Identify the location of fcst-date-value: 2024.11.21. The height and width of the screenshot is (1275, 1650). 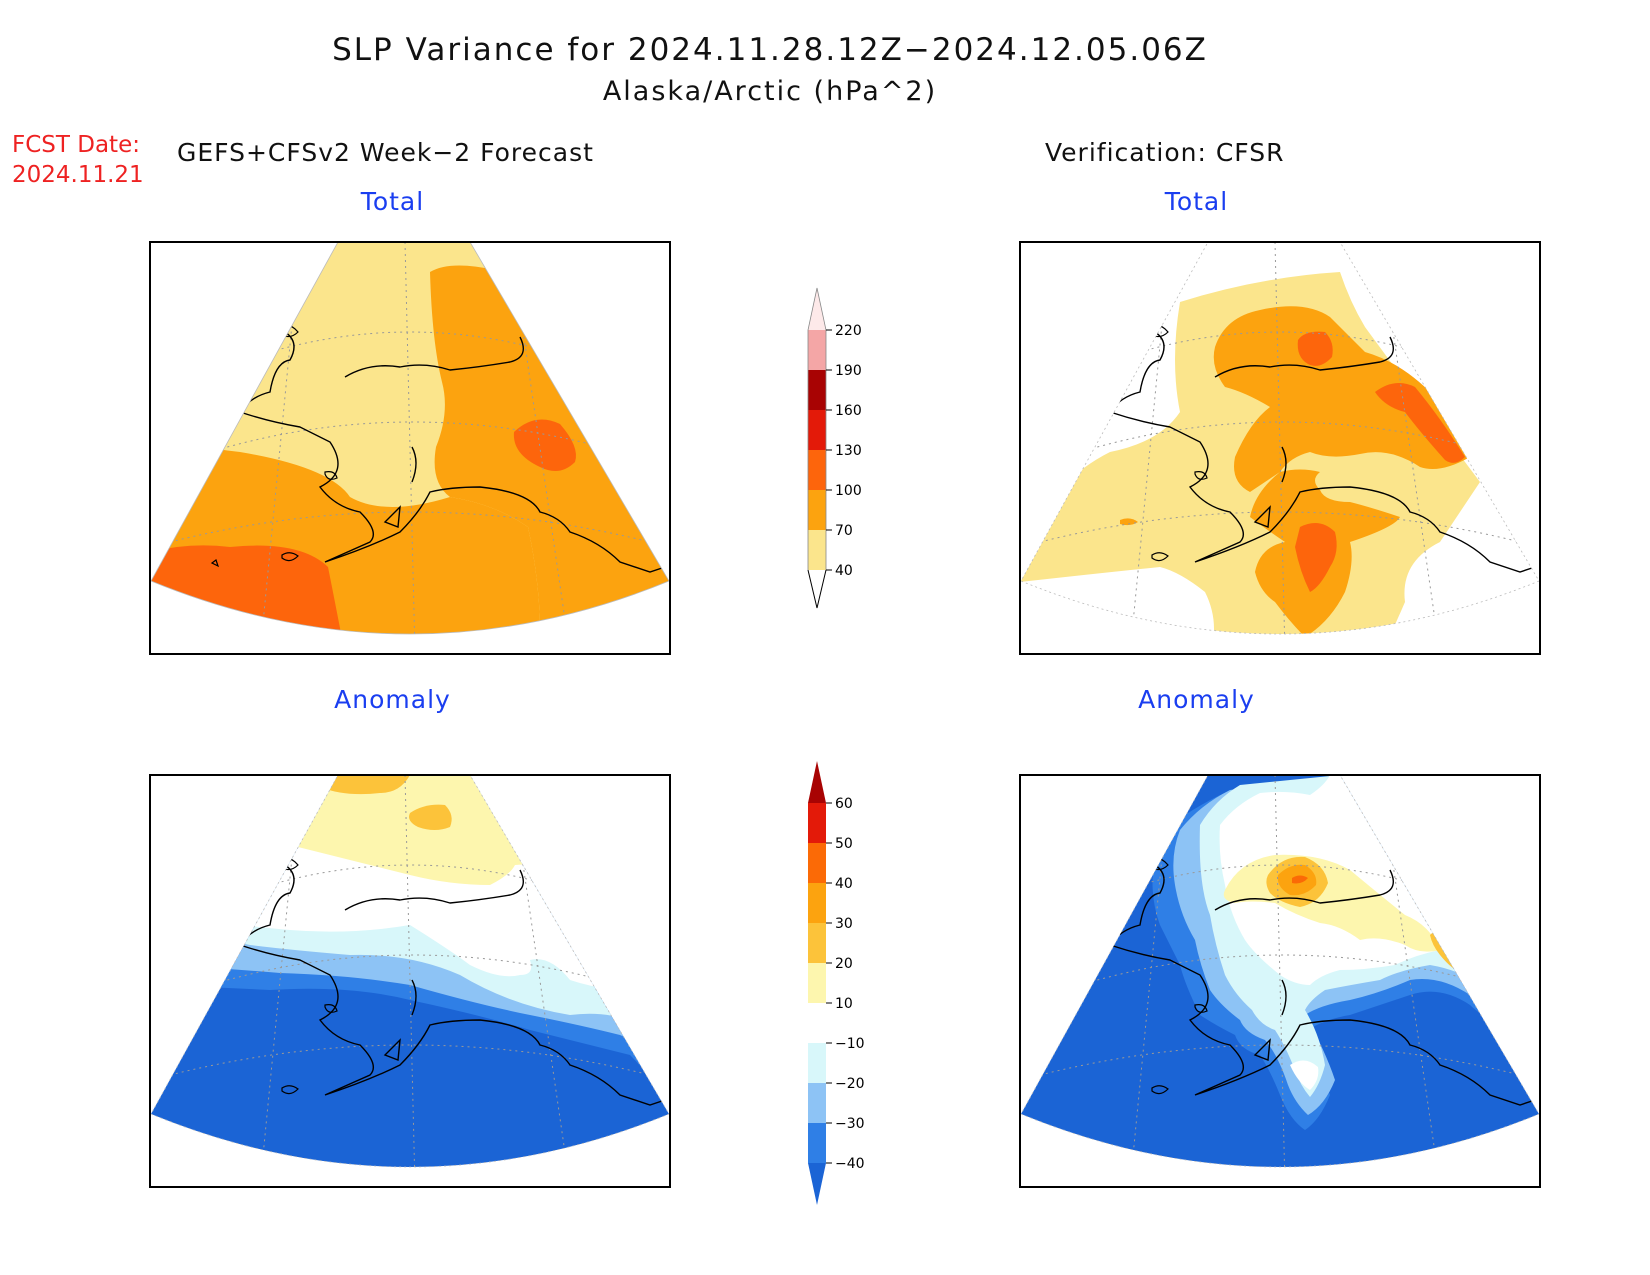
(78, 175).